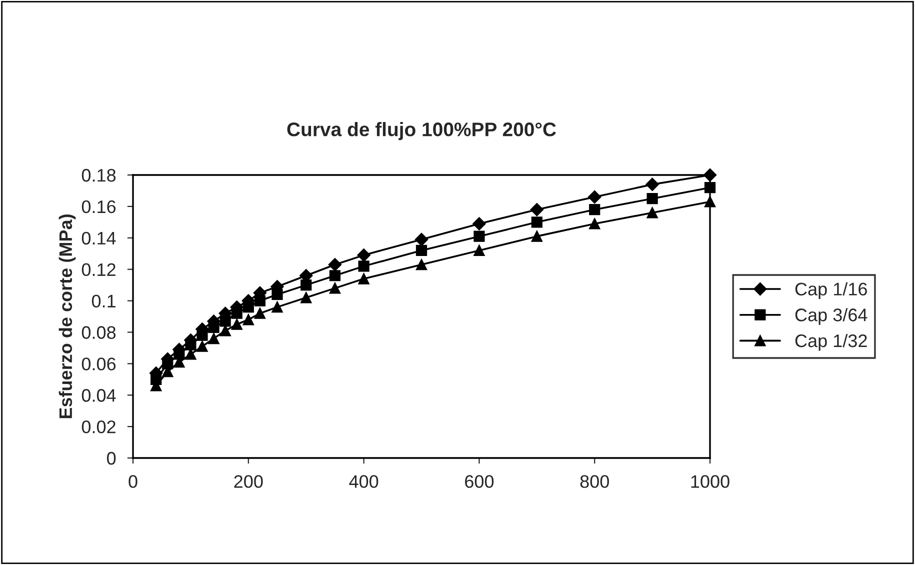  I want to click on y-tick-label: 0.1, so click(104, 301).